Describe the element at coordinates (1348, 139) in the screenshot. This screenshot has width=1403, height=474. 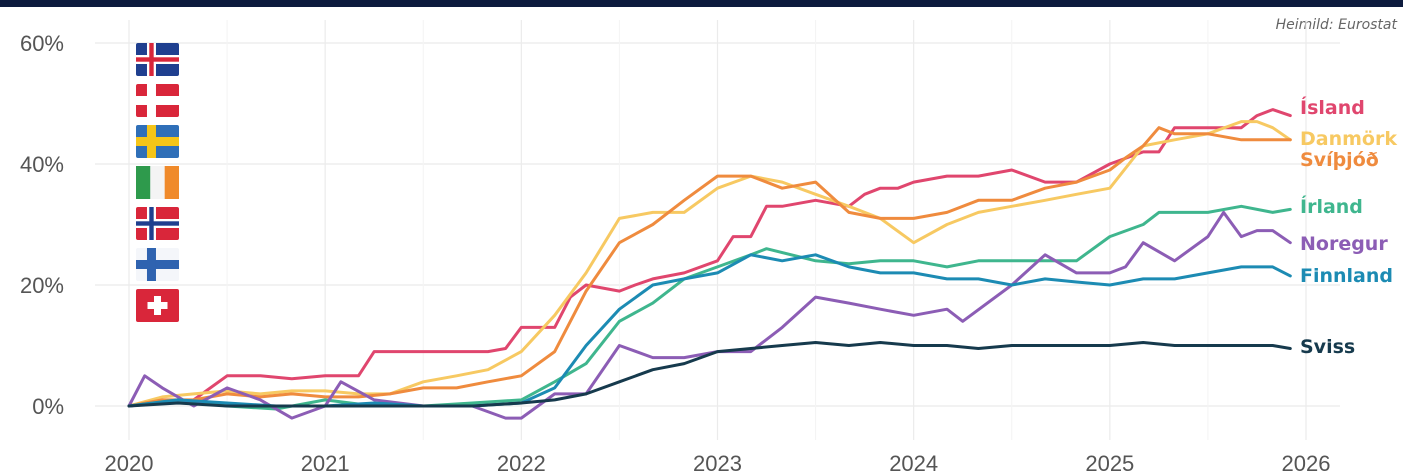
I see `series-label-danmork: Danmörk` at that location.